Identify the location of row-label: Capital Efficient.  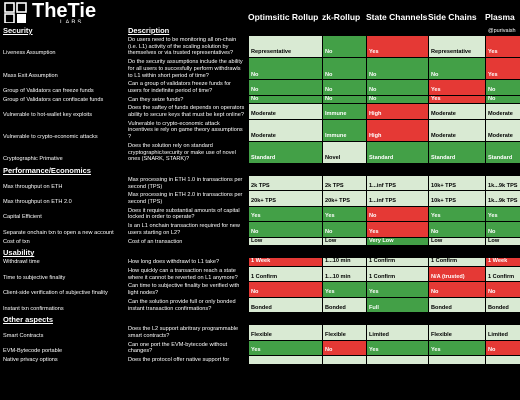
(63, 214).